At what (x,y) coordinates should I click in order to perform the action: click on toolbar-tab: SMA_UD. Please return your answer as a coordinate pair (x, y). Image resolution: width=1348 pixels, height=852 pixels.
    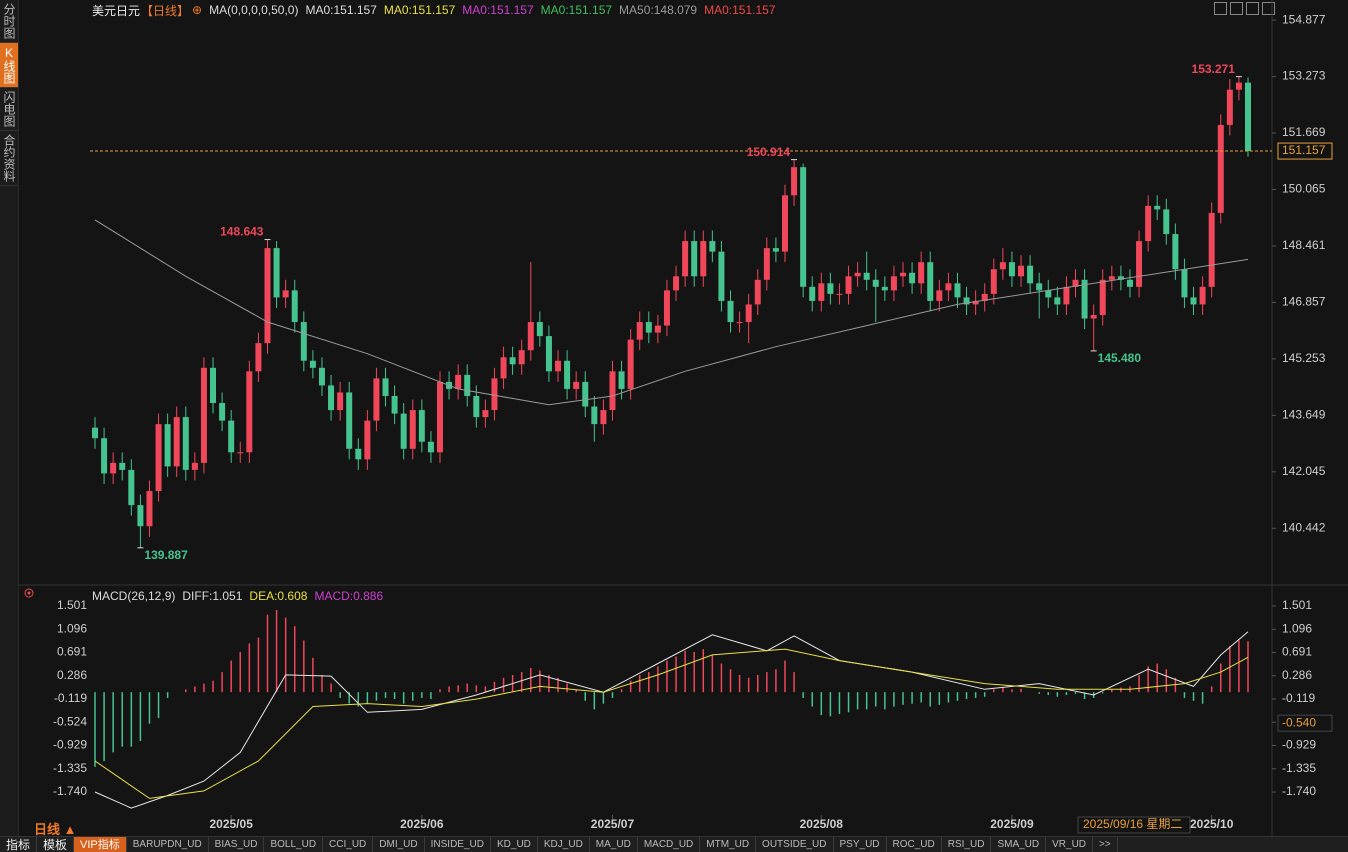
    Looking at the image, I should click on (1019, 844).